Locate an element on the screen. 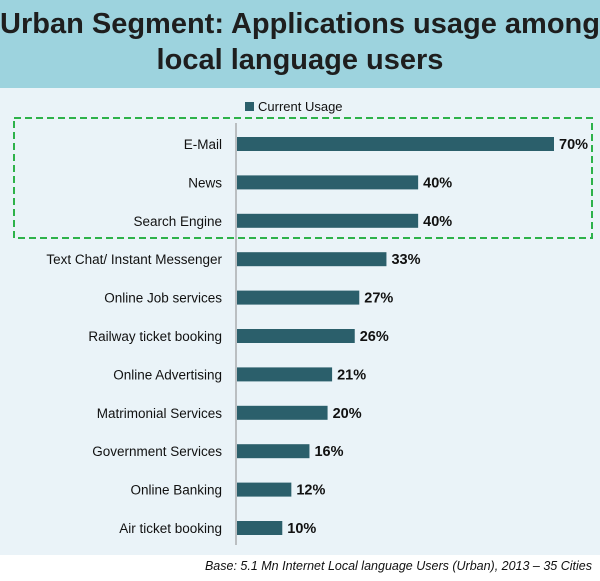 This screenshot has width=600, height=581. title-line-2: local language users is located at coordinates (300, 60).